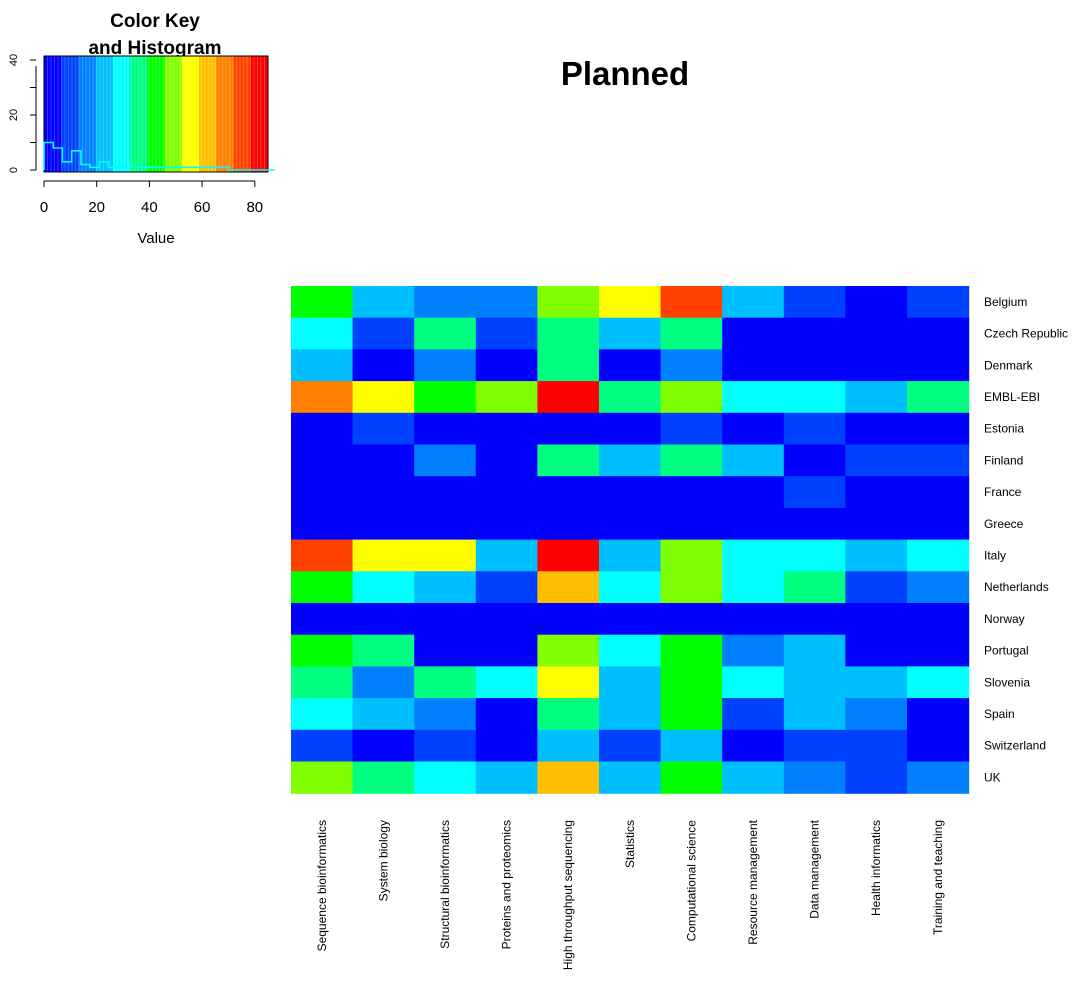 This screenshot has height=1006, width=1090. I want to click on column-label: Sequence bioinformatics, so click(322, 885).